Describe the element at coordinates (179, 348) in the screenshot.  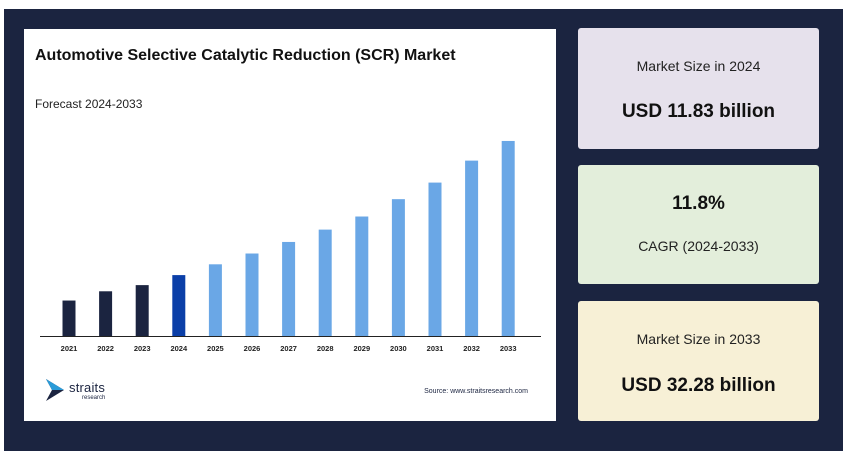
I see `x-tick-label: 2024` at that location.